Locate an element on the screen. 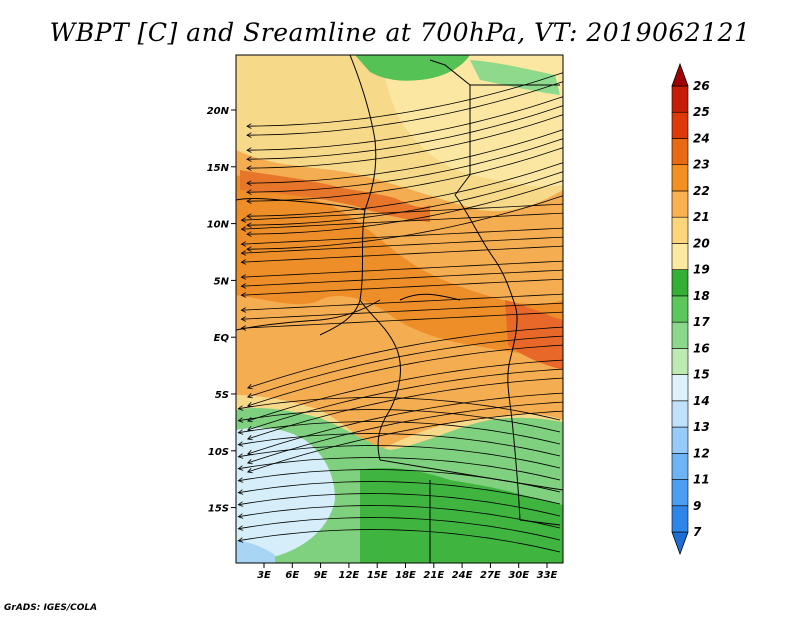  colorbar-min-arrow is located at coordinates (680, 543).